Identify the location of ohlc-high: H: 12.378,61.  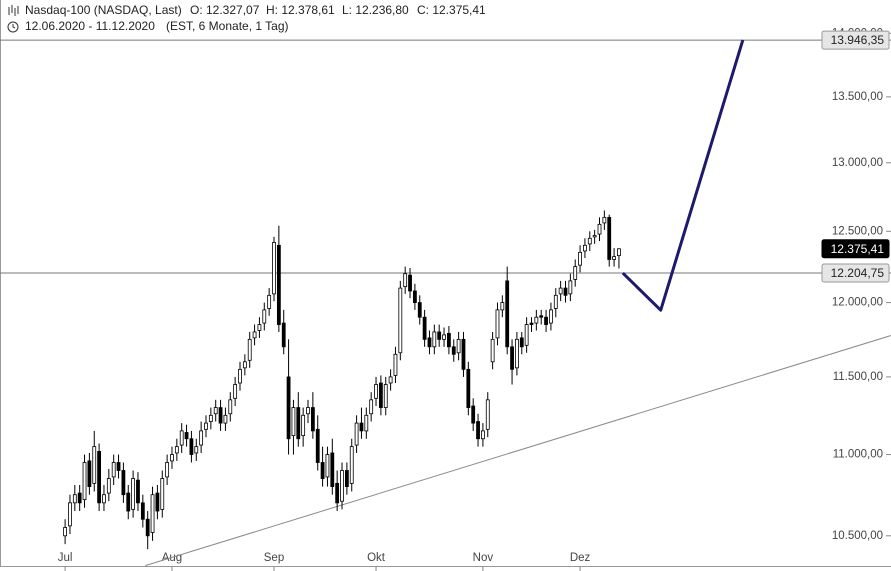
(300, 10).